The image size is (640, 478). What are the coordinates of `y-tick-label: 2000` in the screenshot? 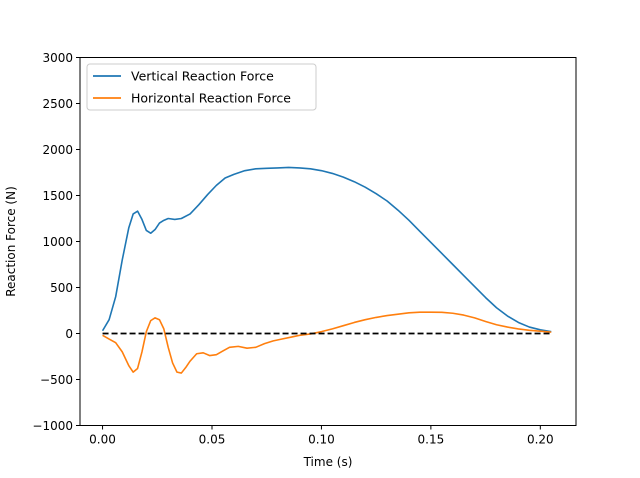 It's located at (57, 150).